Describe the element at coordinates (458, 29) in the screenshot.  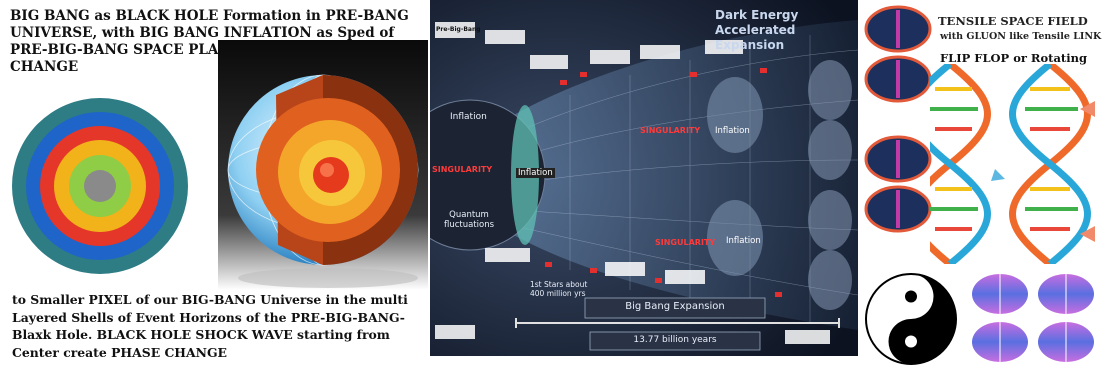
I see `pre-big-bang-label: Pre-Big-Bang` at that location.